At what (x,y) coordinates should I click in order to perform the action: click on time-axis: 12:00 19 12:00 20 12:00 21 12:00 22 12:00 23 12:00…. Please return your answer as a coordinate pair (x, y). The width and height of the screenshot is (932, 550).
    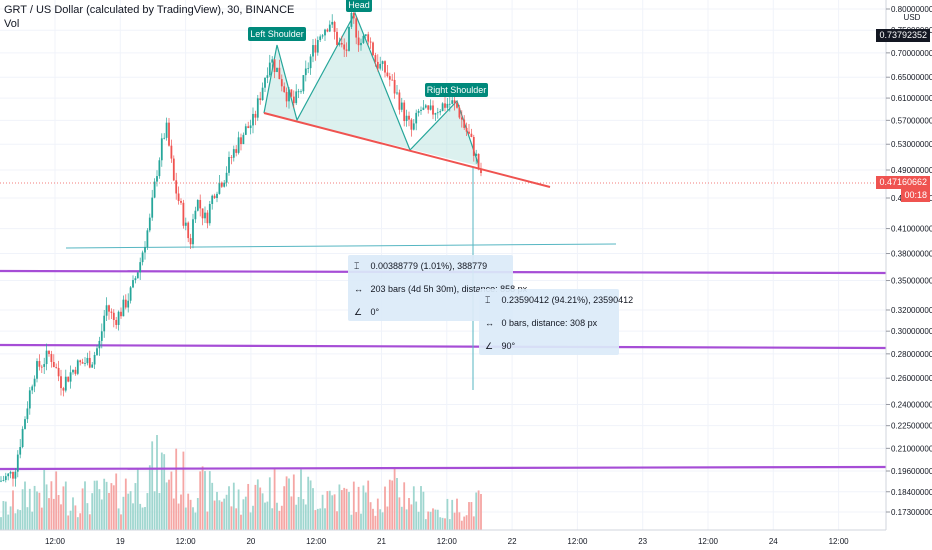
    Looking at the image, I should click on (443, 539).